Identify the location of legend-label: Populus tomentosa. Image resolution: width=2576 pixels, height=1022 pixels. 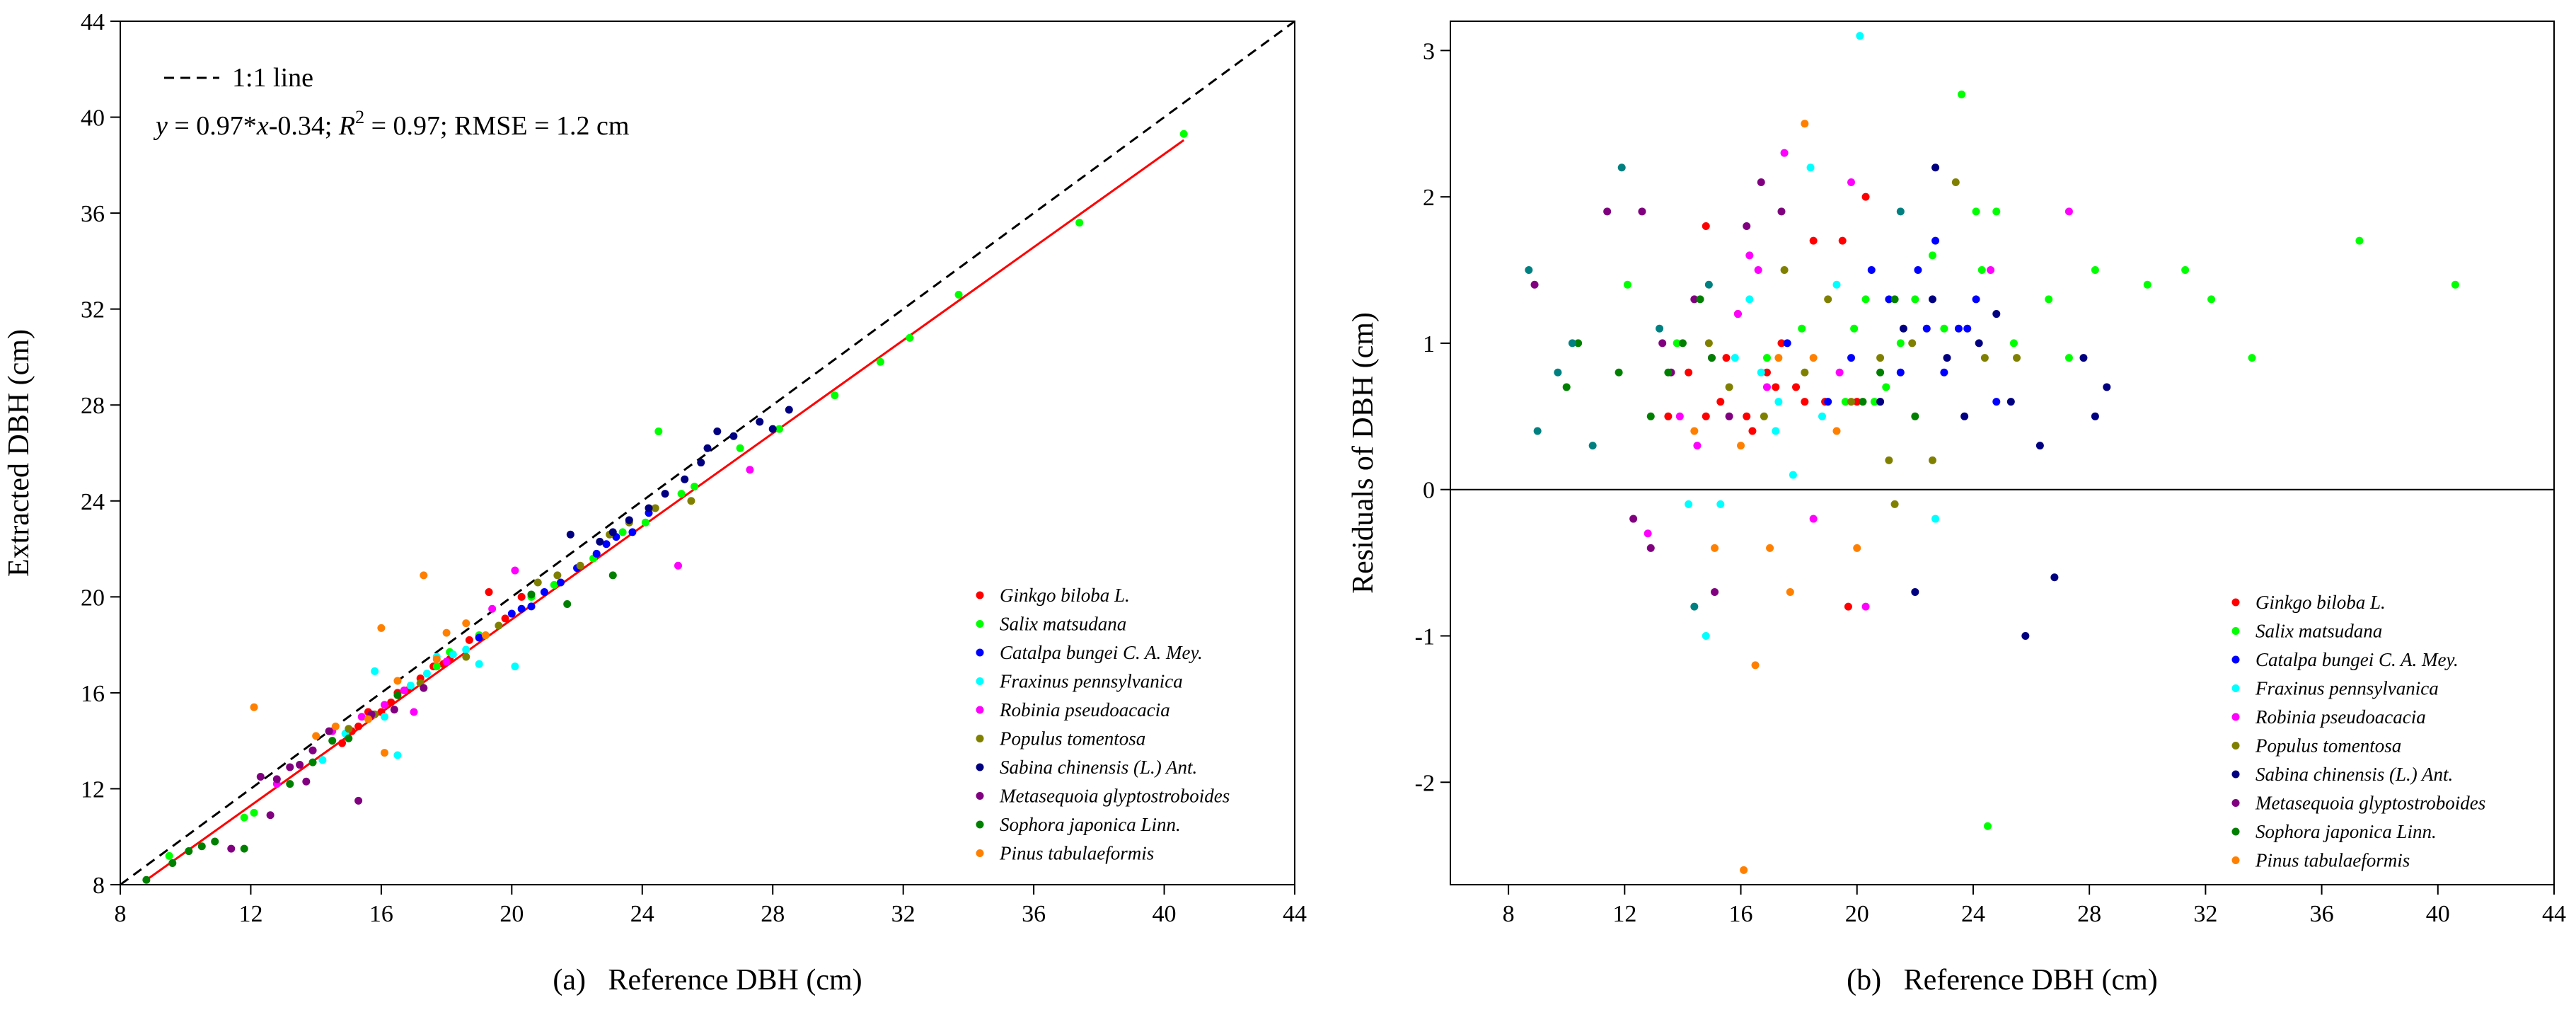
(2328, 746).